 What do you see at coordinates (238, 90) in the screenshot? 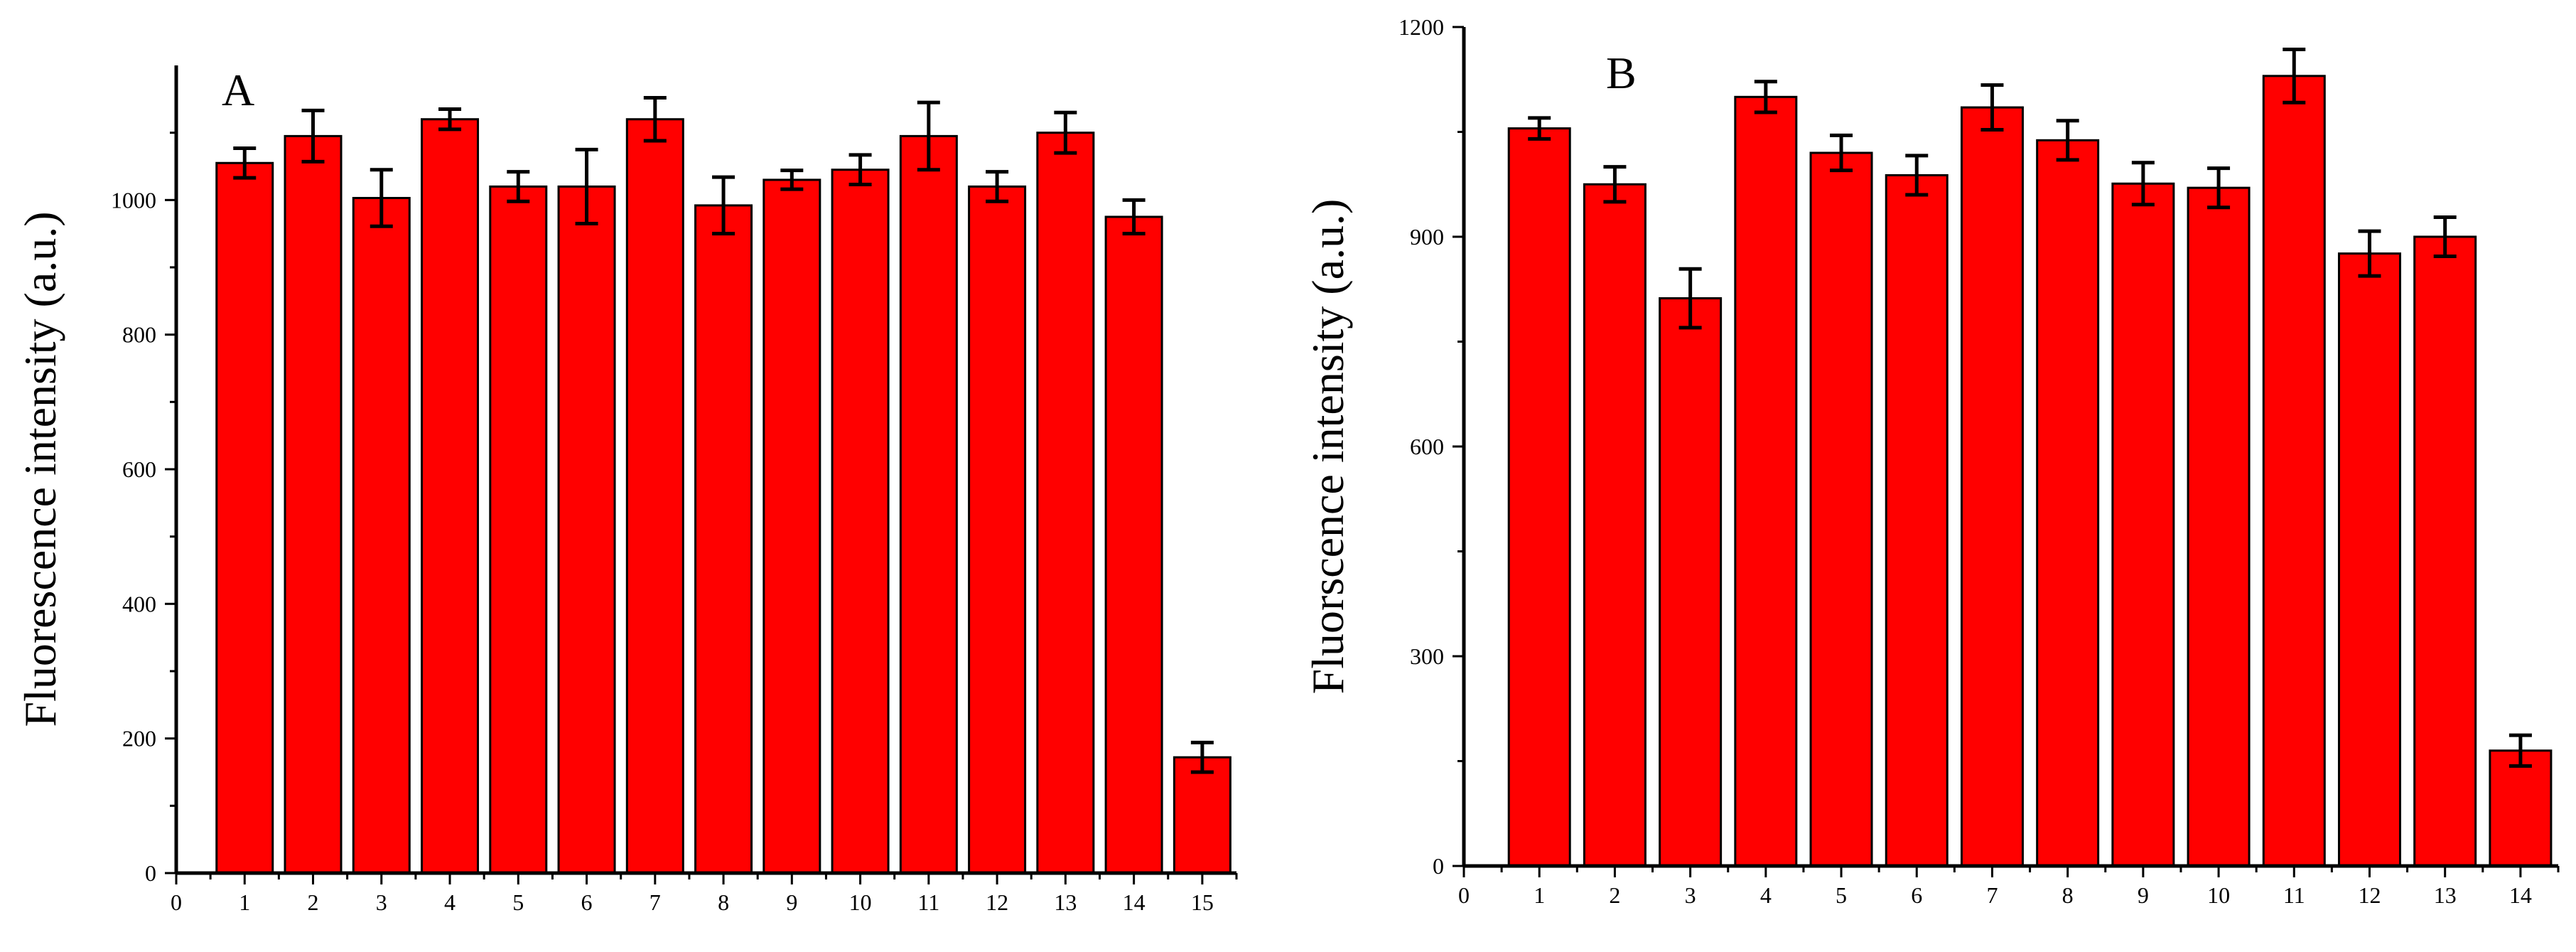
I see `panel-label: A` at bounding box center [238, 90].